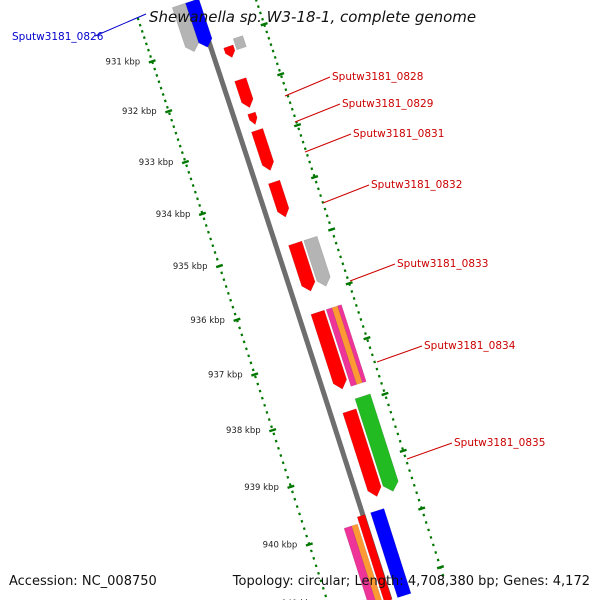 This screenshot has width=600, height=600. I want to click on kbp-label: 932 kbp, so click(139, 112).